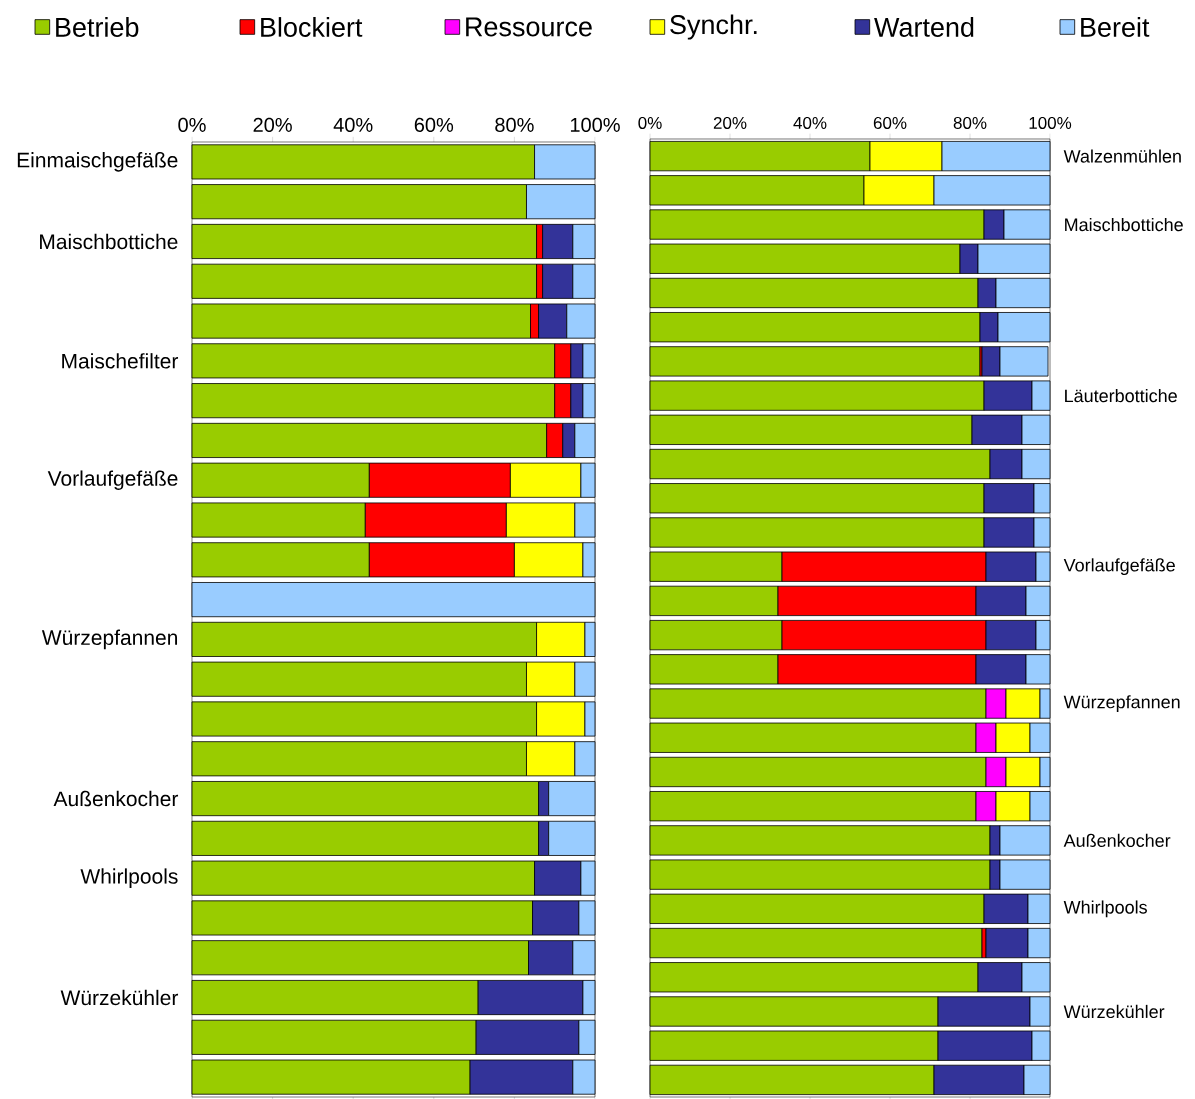  Describe the element at coordinates (713, 27) in the screenshot. I see `legend-label: Synchr.` at that location.